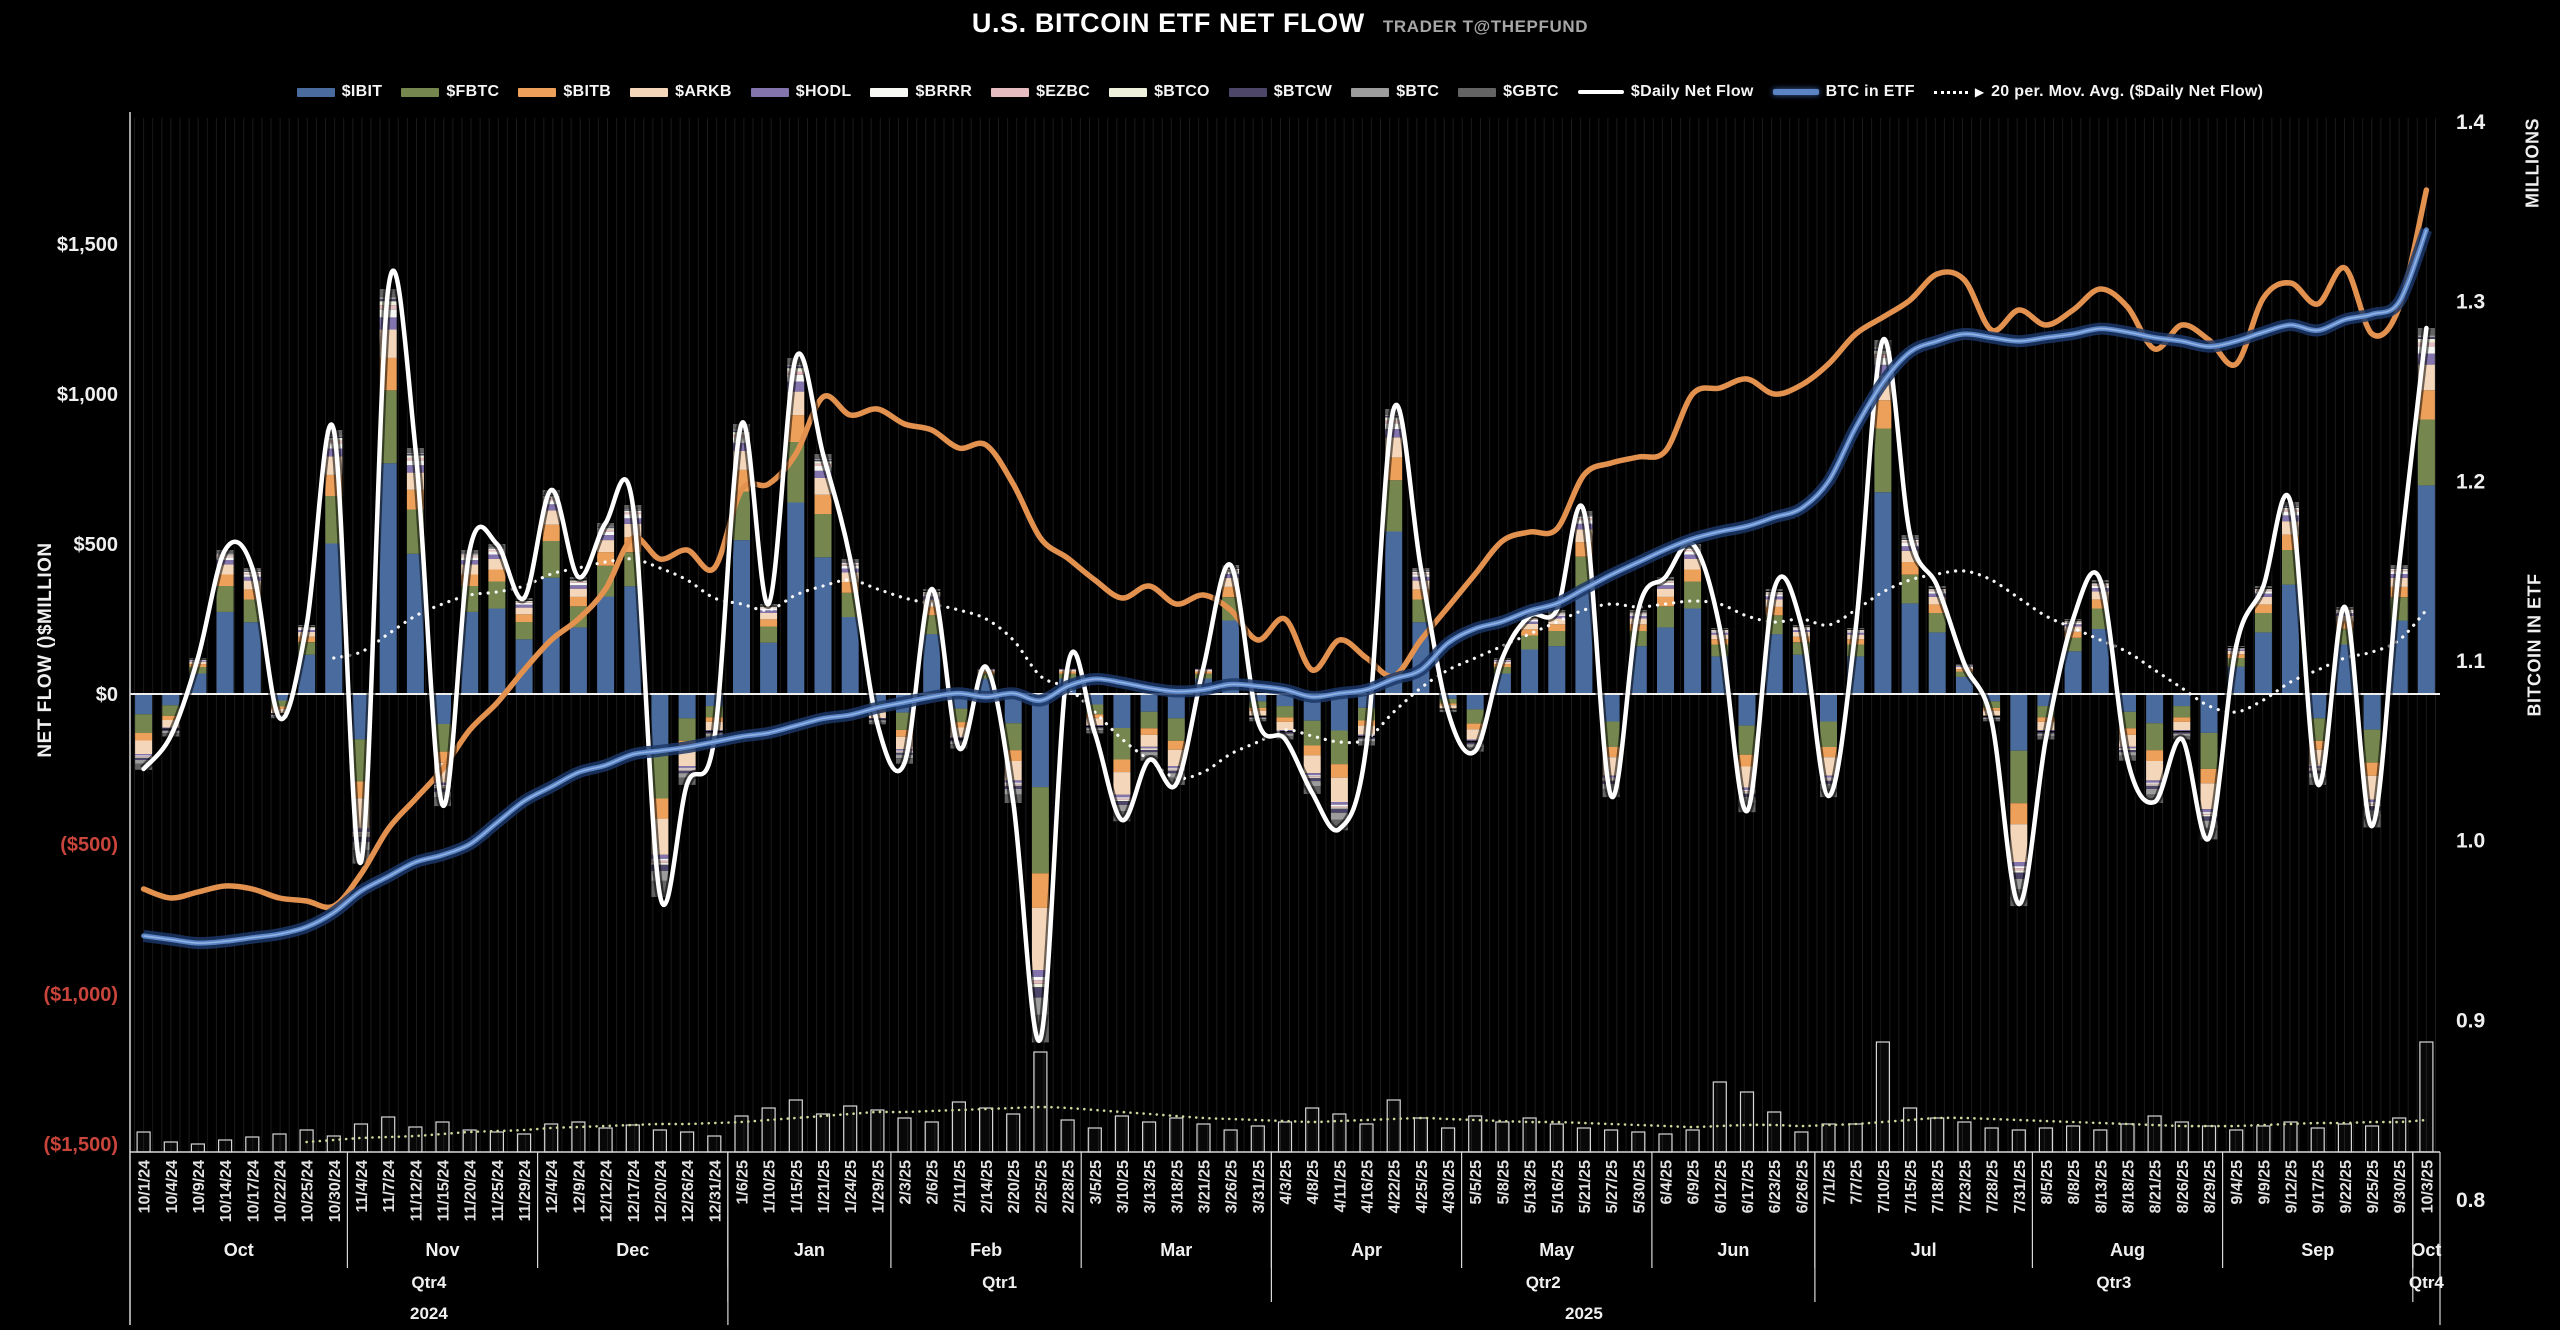 Image resolution: width=2560 pixels, height=1330 pixels. Describe the element at coordinates (2129, 1186) in the screenshot. I see `date-label: 8/18/25` at that location.